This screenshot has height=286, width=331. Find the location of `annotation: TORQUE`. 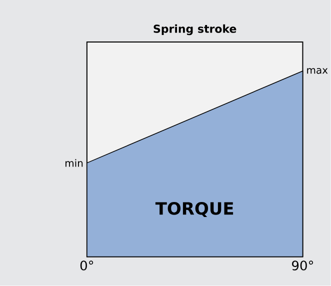

annotation: TORQUE is located at coordinates (194, 210).